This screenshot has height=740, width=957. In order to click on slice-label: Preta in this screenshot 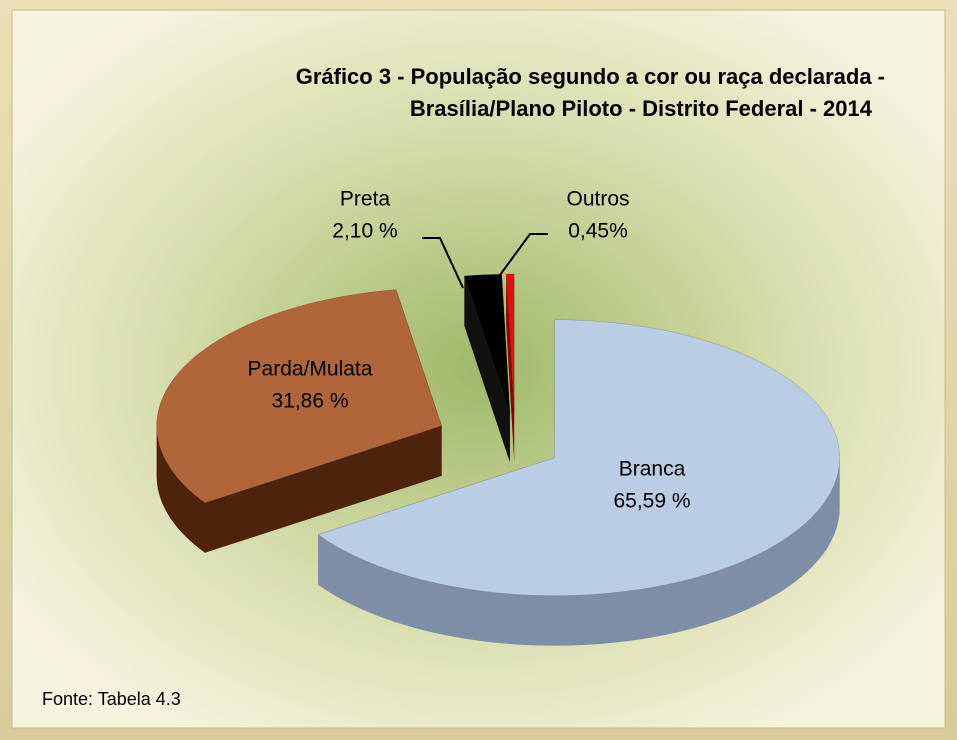, I will do `click(365, 199)`.